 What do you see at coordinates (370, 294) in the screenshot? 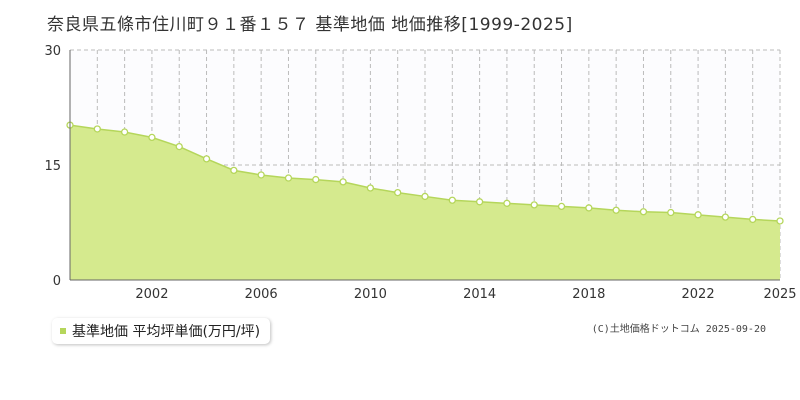
I see `x-tick-label: 2010` at bounding box center [370, 294].